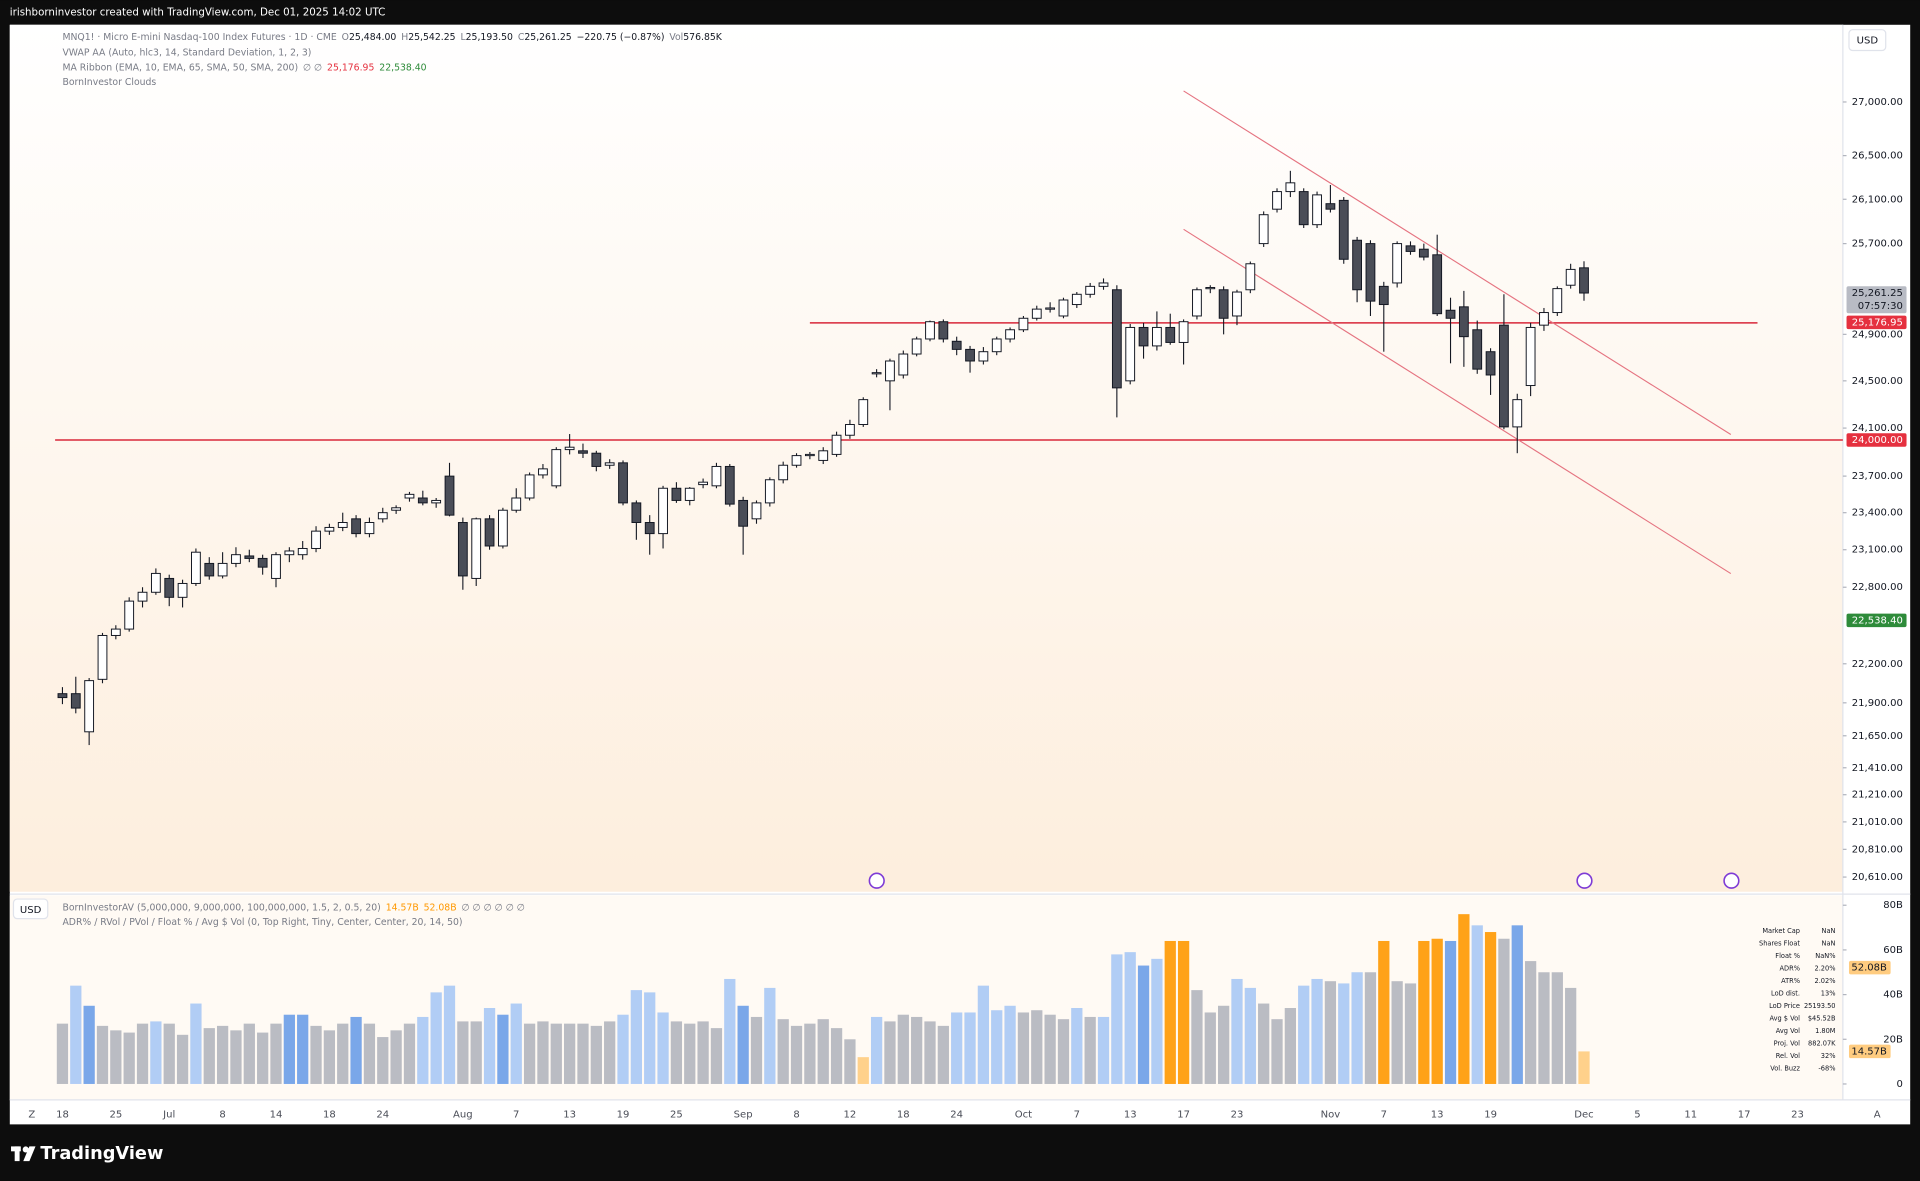 This screenshot has width=1920, height=1181. I want to click on stats-key: ADR%, so click(1790, 968).